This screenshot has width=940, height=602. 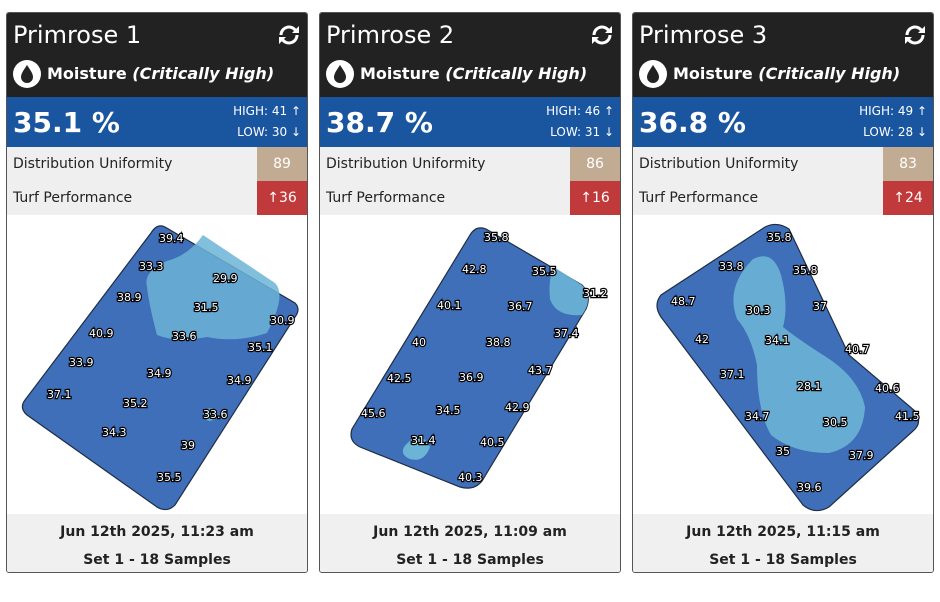 What do you see at coordinates (471, 377) in the screenshot?
I see `sample-label: 36.9` at bounding box center [471, 377].